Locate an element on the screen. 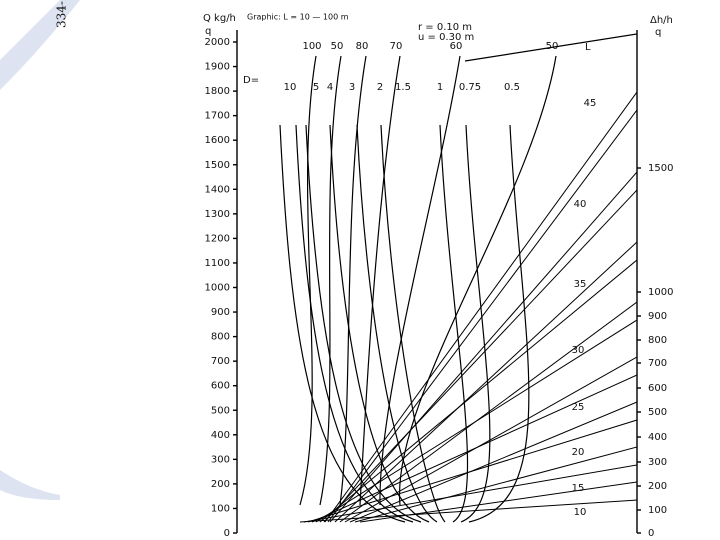 Image resolution: width=720 pixels, height=540 pixels. left-tick-label: 2000 is located at coordinates (217, 42).